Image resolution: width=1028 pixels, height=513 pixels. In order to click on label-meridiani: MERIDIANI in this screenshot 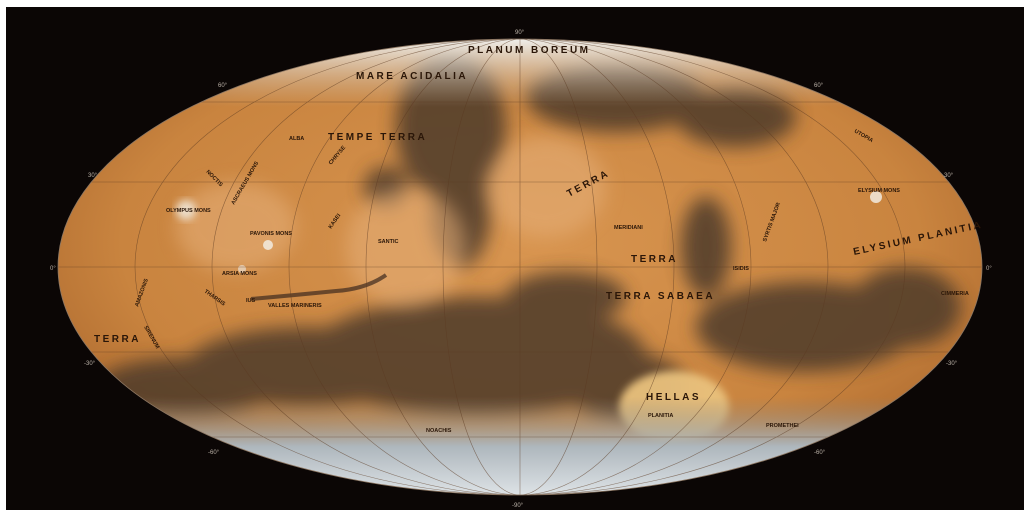, I will do `click(628, 228)`.